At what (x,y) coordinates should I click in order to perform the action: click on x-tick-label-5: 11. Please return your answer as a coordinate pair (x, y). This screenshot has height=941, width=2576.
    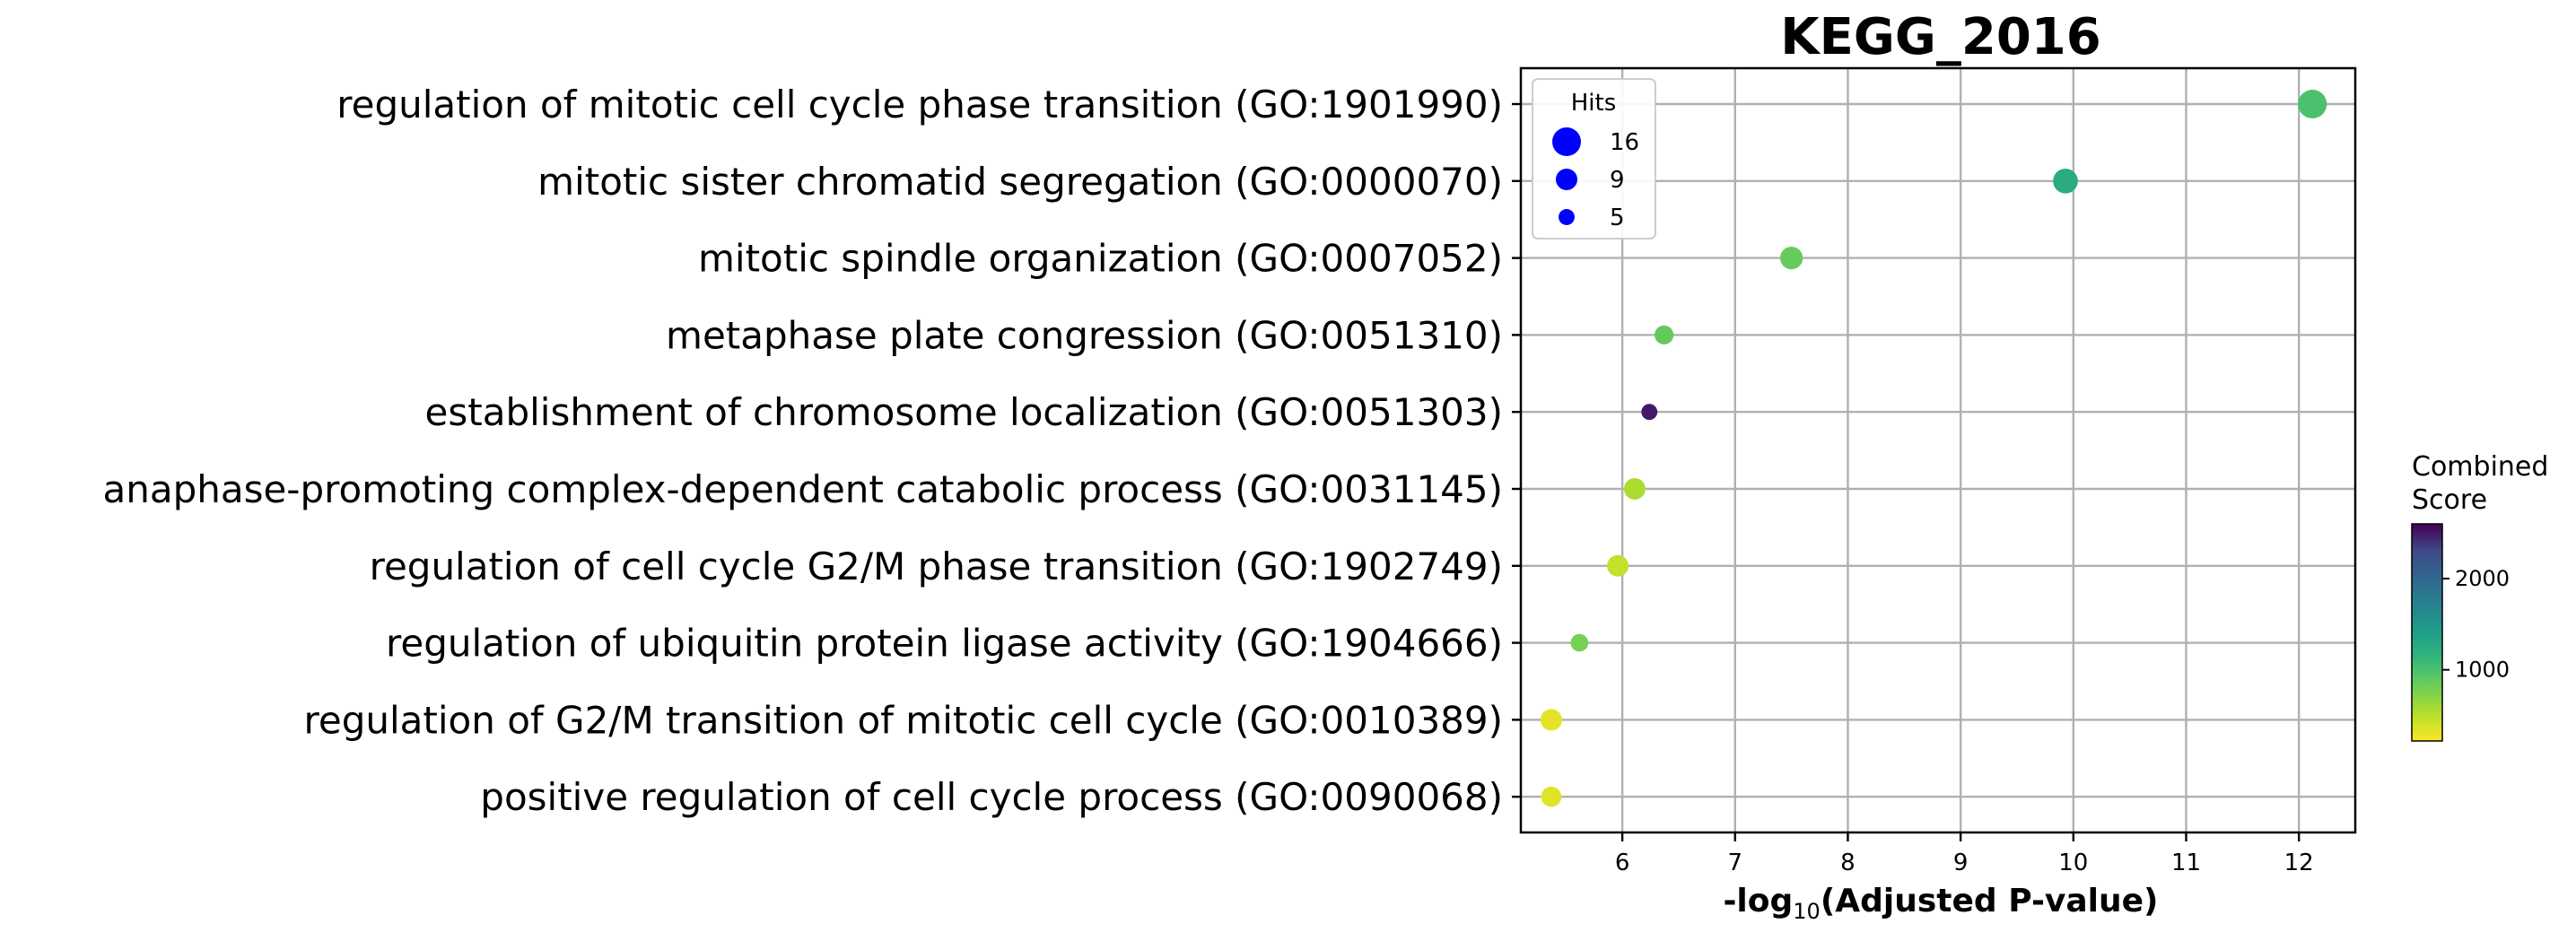
    Looking at the image, I should click on (2186, 863).